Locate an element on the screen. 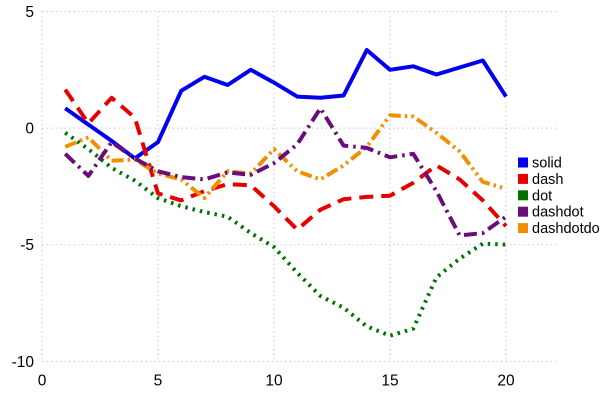 This screenshot has height=400, width=600. y-tick-label-5: 5 is located at coordinates (29, 12).